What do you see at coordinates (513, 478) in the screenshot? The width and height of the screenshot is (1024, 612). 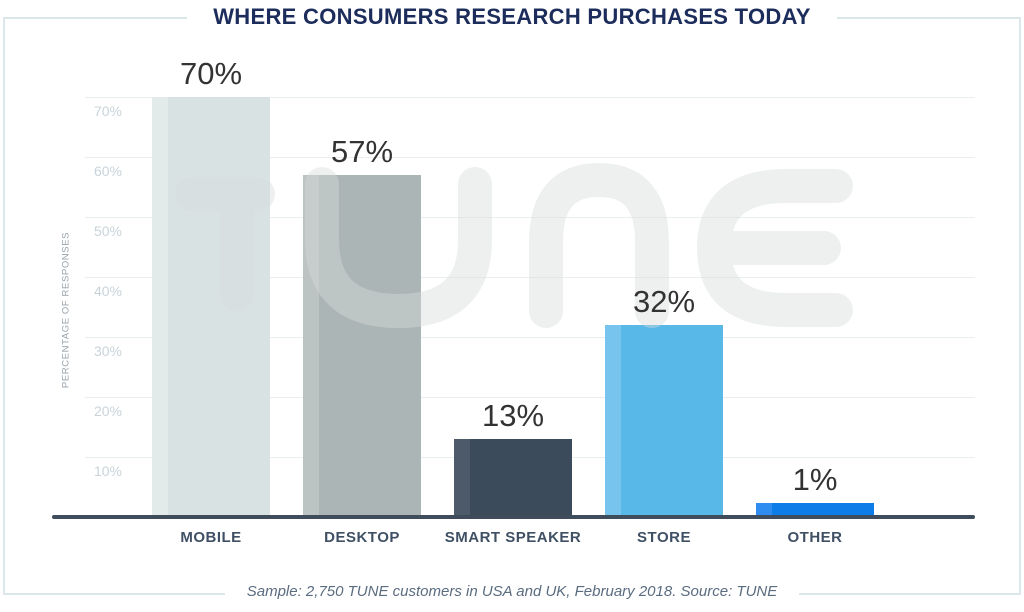 I see `bar-smart-speaker` at bounding box center [513, 478].